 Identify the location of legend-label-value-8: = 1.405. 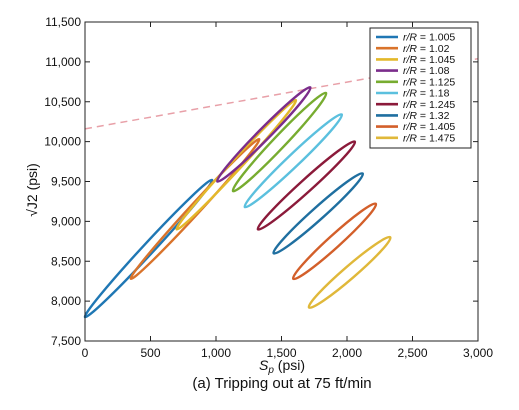
(437, 127).